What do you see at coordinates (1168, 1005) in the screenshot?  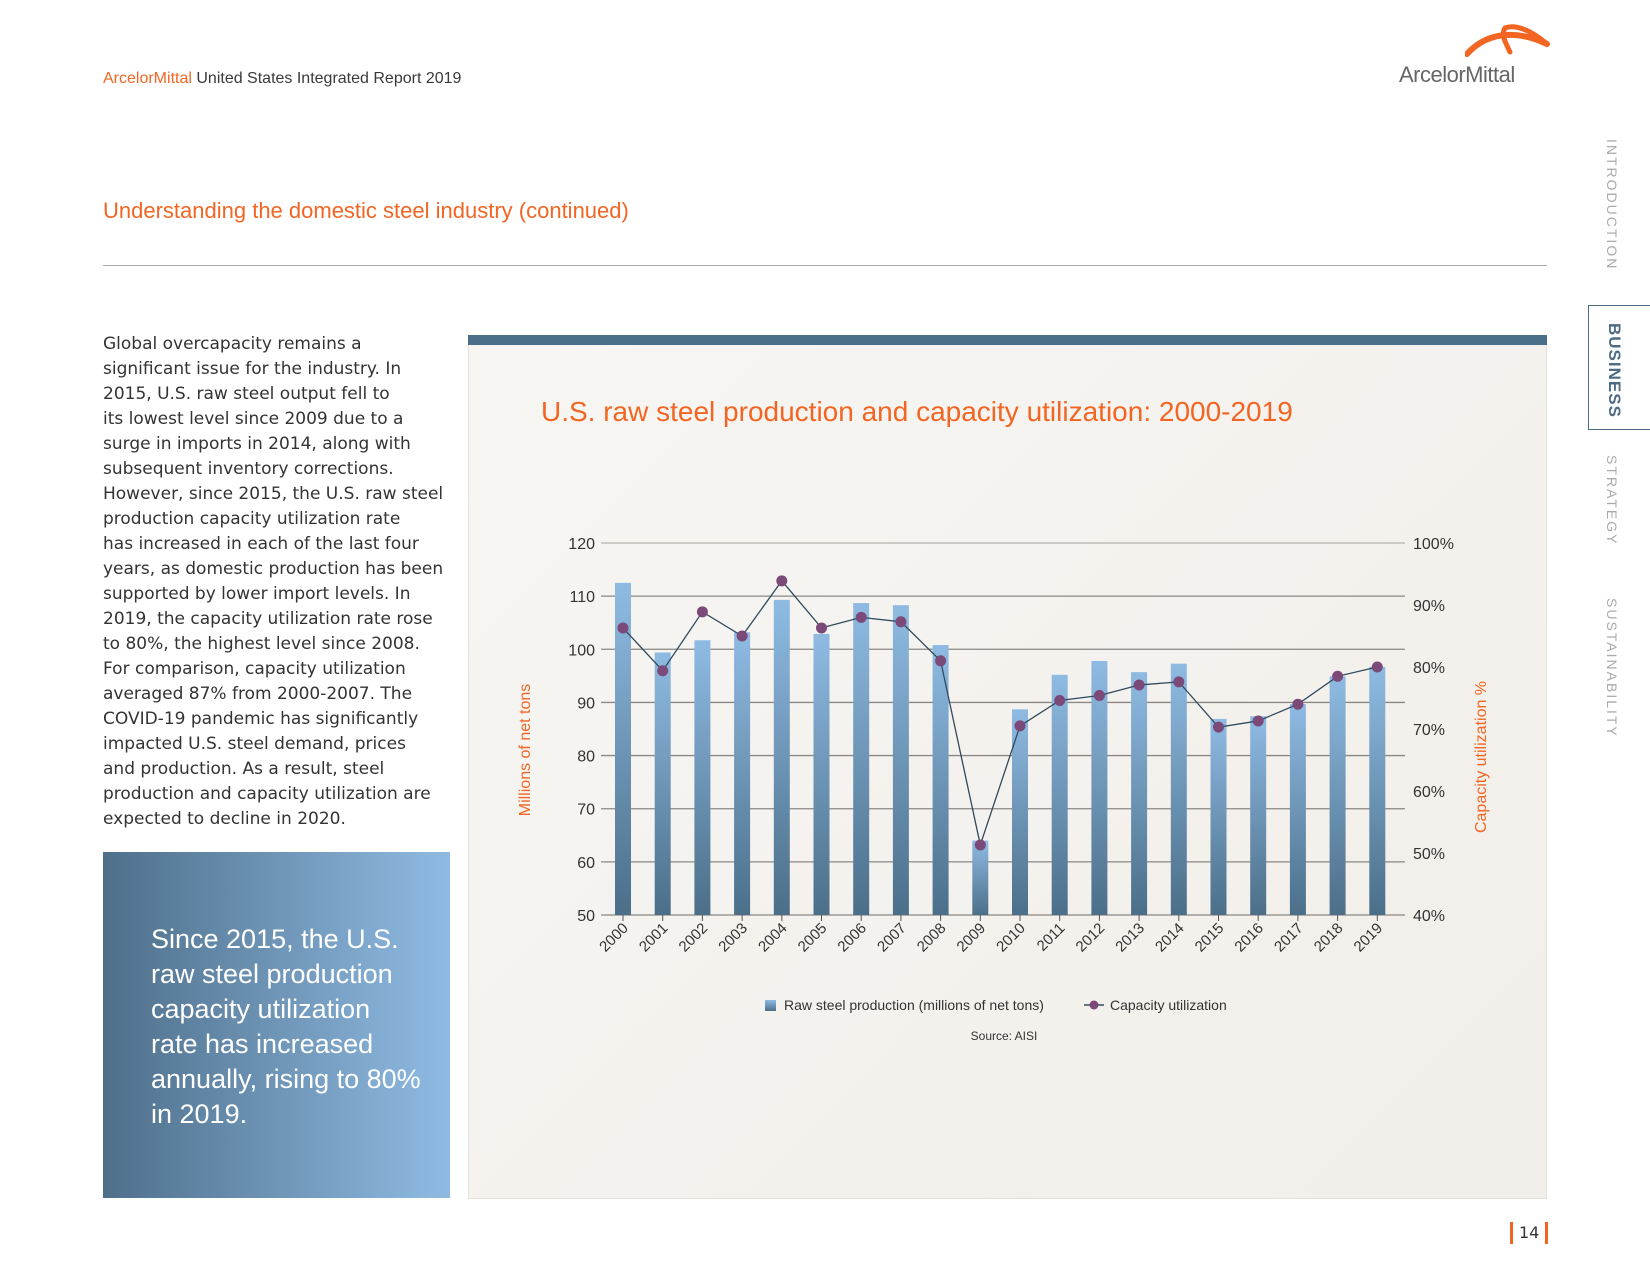 I see `legend-line-label: Capacity utilization` at bounding box center [1168, 1005].